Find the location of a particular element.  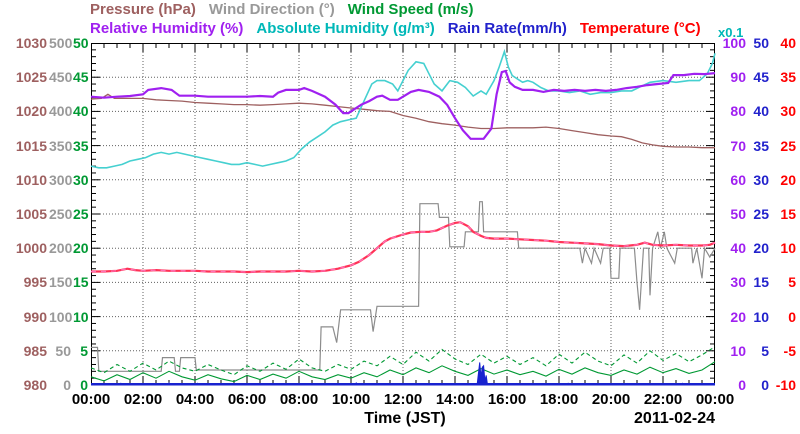

y-tick-temperature: 20 is located at coordinates (788, 179).